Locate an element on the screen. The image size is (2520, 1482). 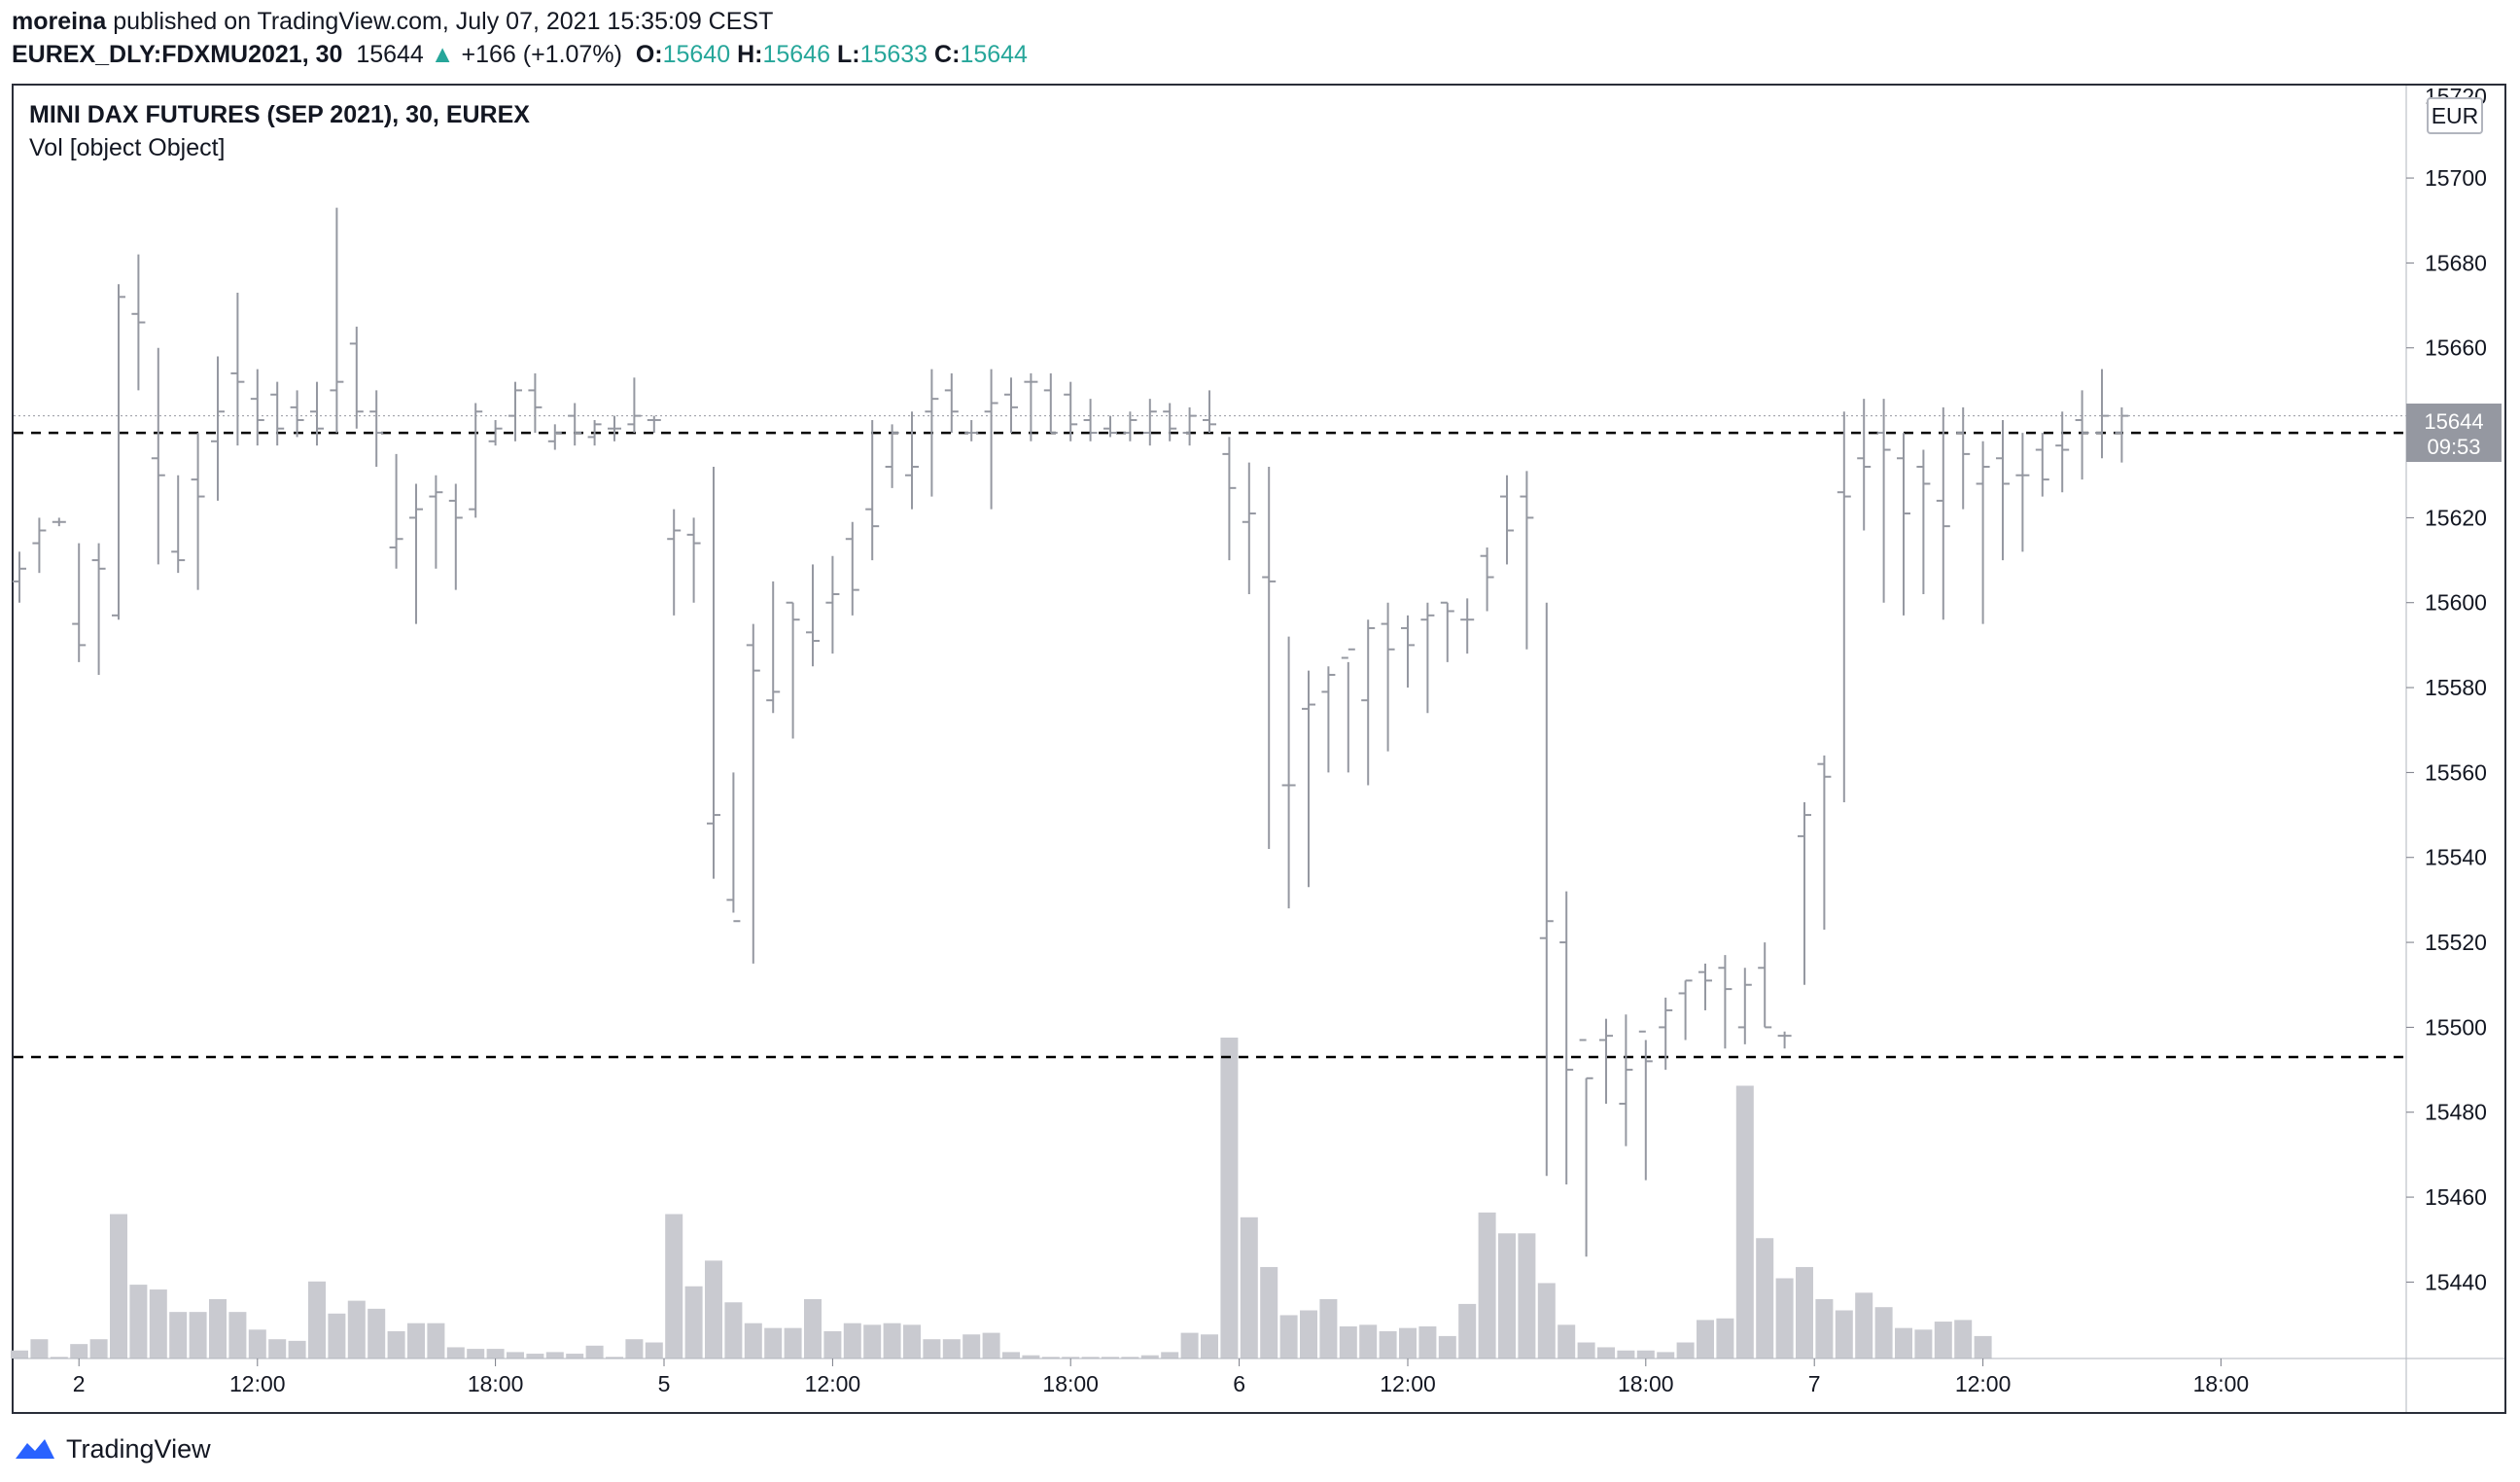
chart-title: MINI DAX FUTURES (SEP 2021), 30, EUREX is located at coordinates (279, 114).